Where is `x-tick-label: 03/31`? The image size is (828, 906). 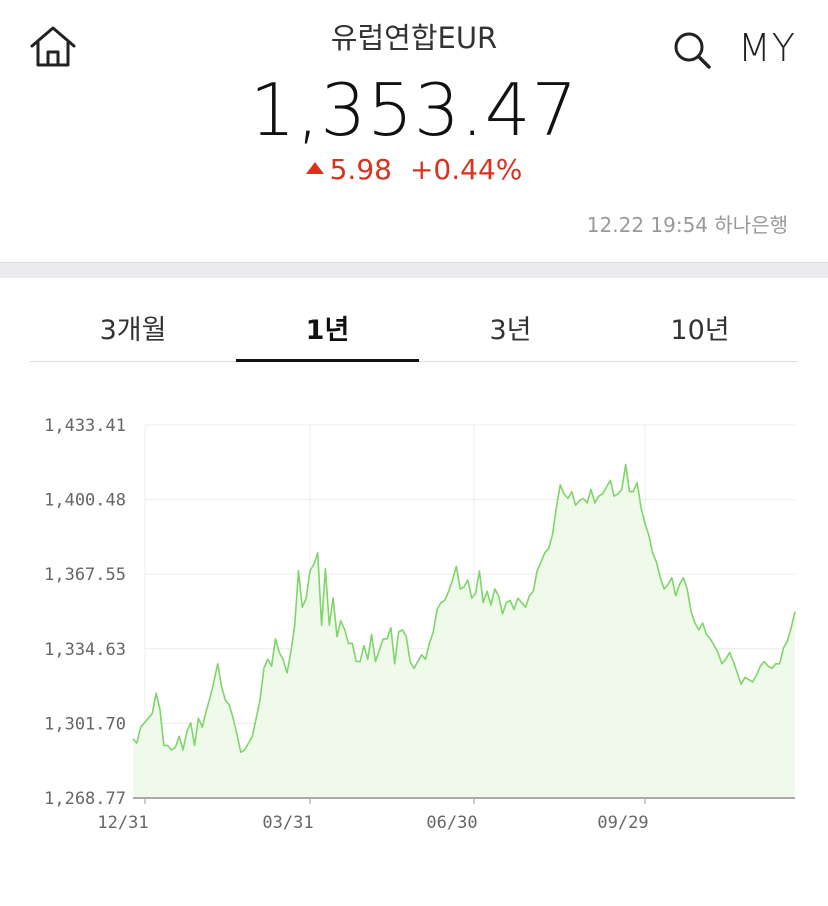 x-tick-label: 03/31 is located at coordinates (287, 823).